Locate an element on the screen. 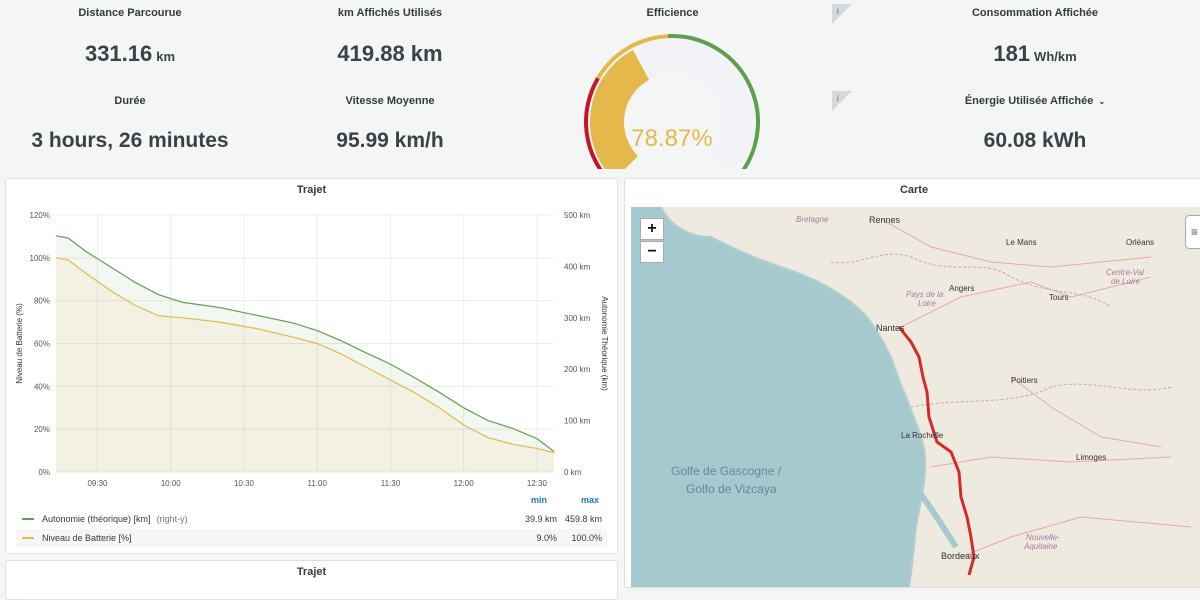 This screenshot has height=600, width=1200. map-label-orleans: Orléans is located at coordinates (1140, 242).